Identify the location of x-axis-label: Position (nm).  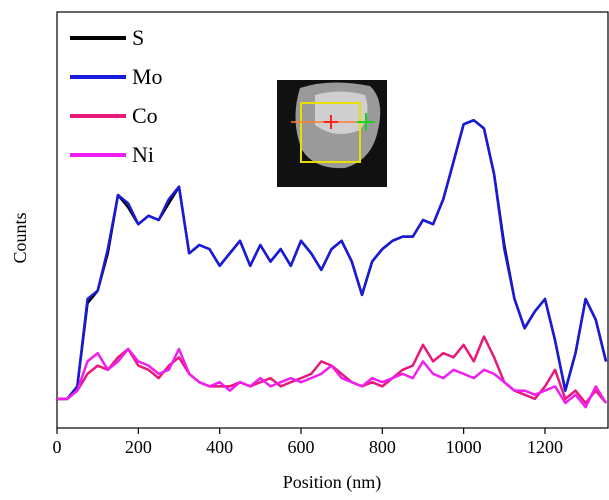
(332, 482).